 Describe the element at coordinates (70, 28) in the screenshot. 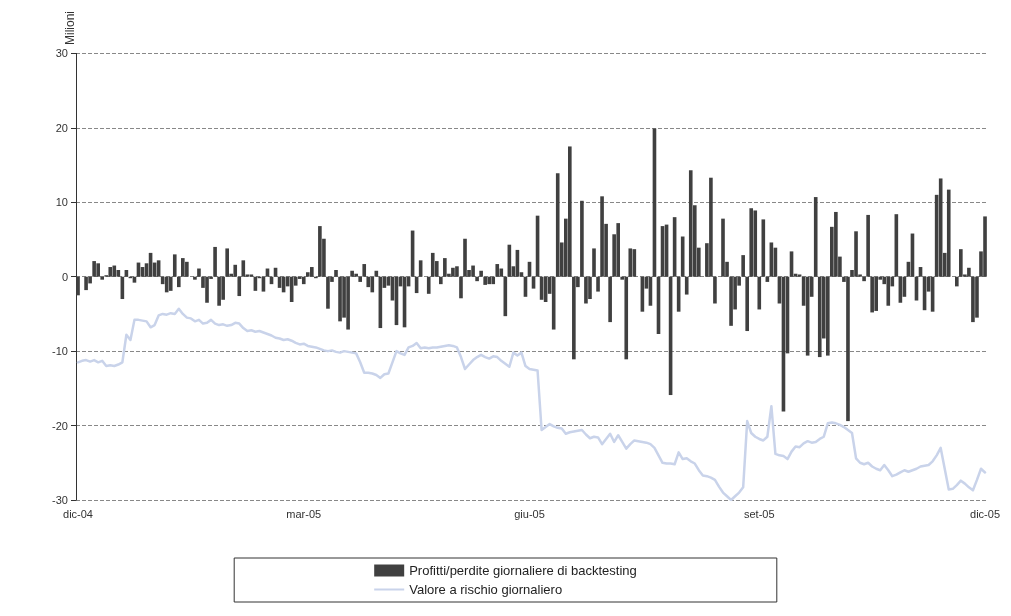

I see `y-axis-title: Milioni` at that location.